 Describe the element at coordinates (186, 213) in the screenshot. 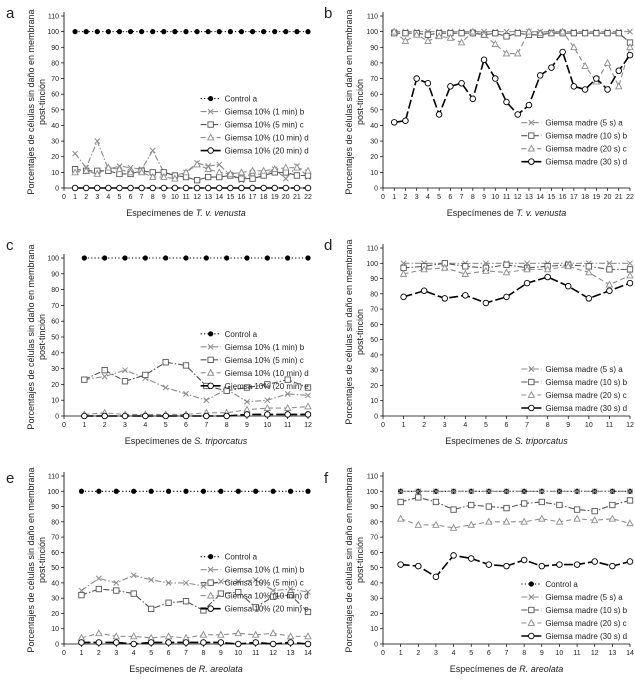

I see `x-axis-label: Especímenes de T. v. venusta` at that location.